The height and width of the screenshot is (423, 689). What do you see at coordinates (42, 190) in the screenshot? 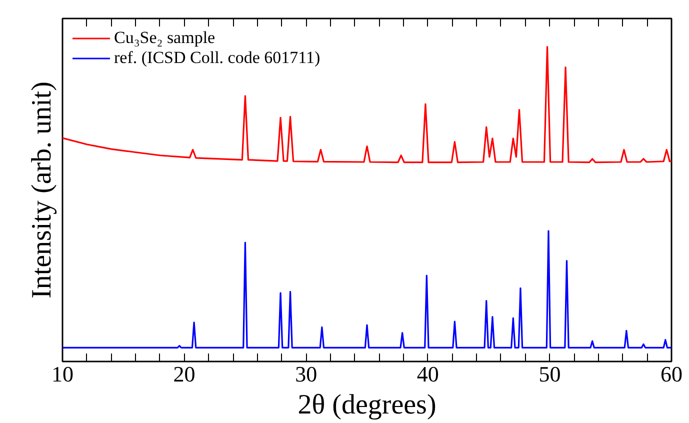
I see `y-axis-title: Intensity (arb. unit)` at bounding box center [42, 190].